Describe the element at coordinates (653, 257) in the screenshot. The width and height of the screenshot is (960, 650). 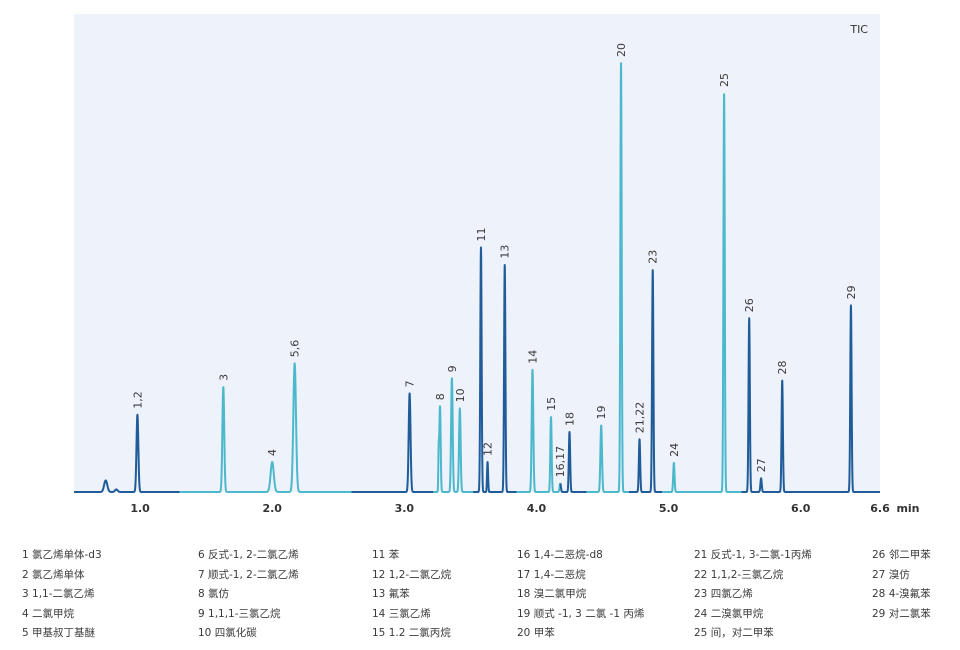
I see `peak-label: 23` at that location.